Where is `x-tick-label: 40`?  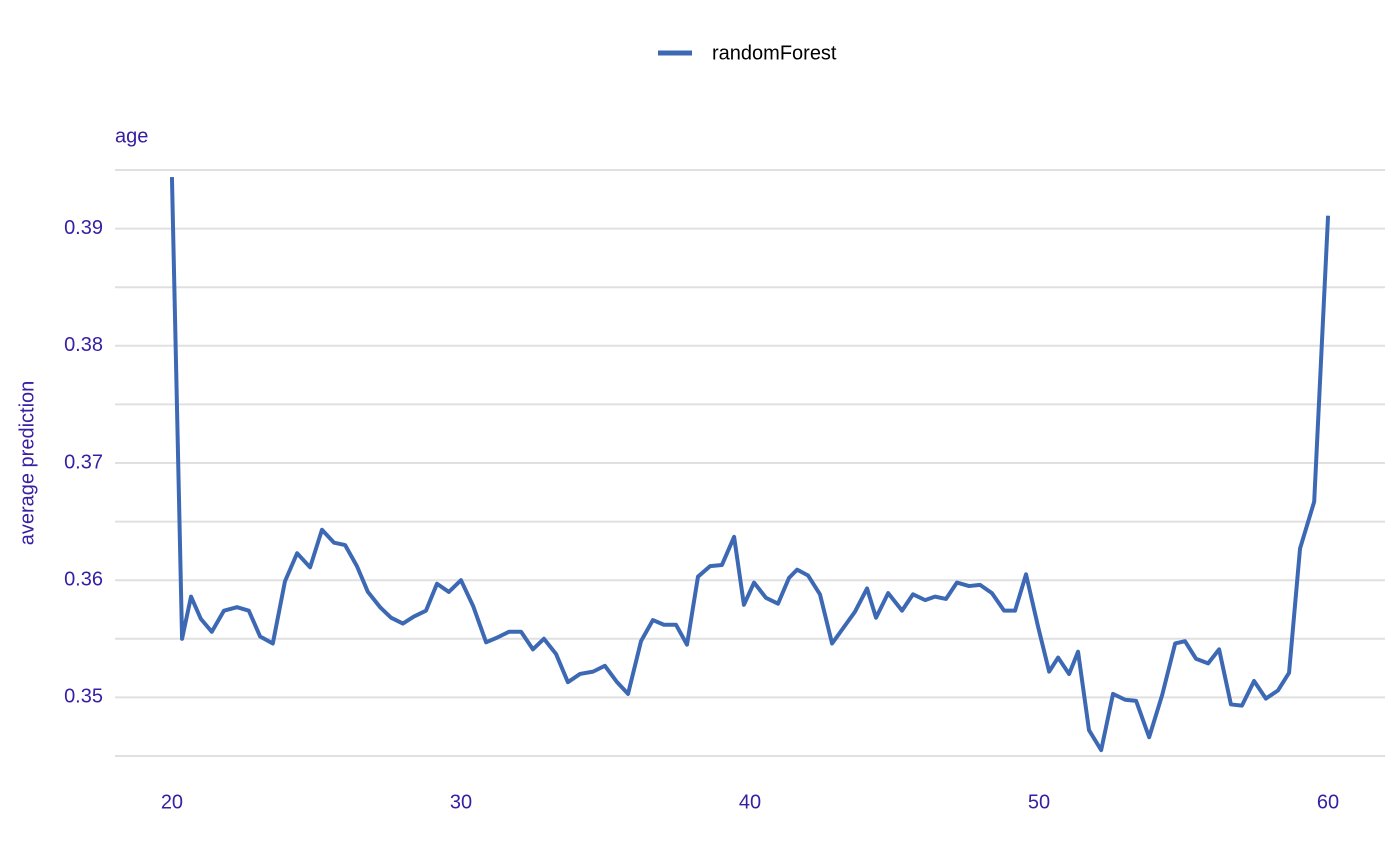
x-tick-label: 40 is located at coordinates (750, 802).